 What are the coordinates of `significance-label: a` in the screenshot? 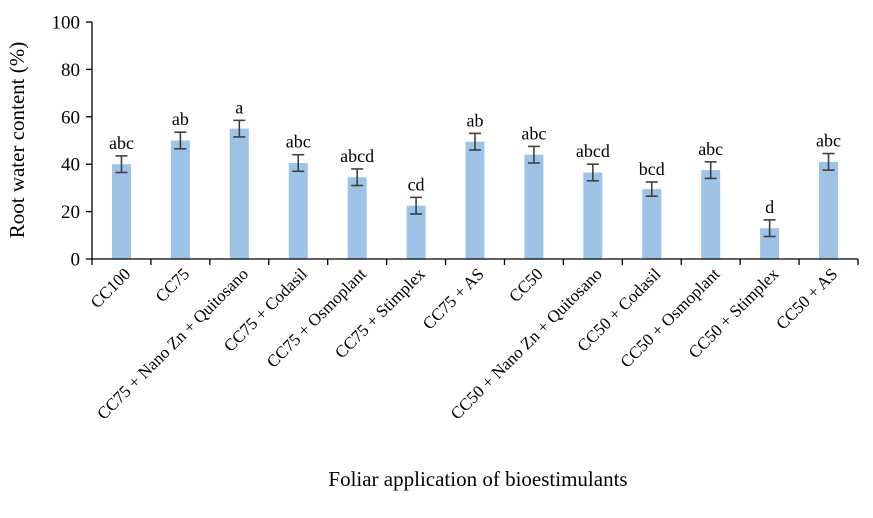 It's located at (239, 107).